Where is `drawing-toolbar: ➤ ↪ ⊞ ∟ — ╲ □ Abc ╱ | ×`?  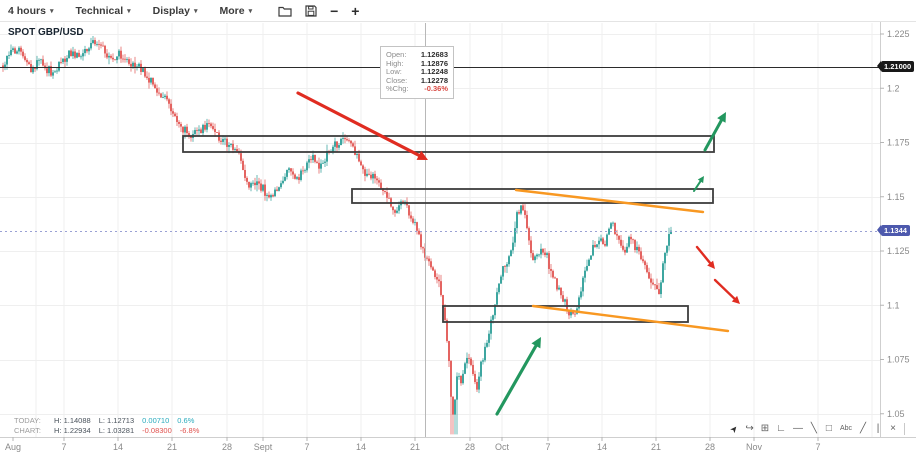
drawing-toolbar: ➤ ↪ ⊞ ∟ — ╲ □ Abc ╱ | × is located at coordinates (816, 429).